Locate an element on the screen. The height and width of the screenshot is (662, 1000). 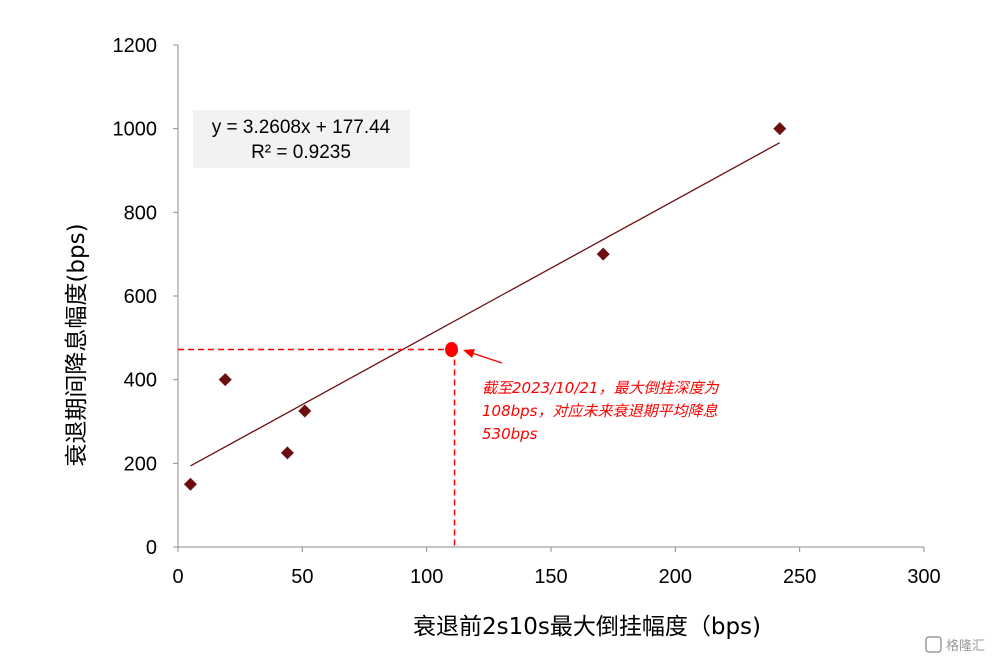
x-axis-title: 衰退前2s10s最大倒挂幅度（bps) is located at coordinates (587, 627).